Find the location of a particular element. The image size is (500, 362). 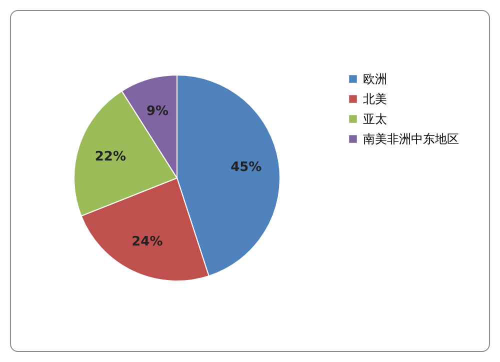

legend-label: 欧洲 is located at coordinates (375, 79).